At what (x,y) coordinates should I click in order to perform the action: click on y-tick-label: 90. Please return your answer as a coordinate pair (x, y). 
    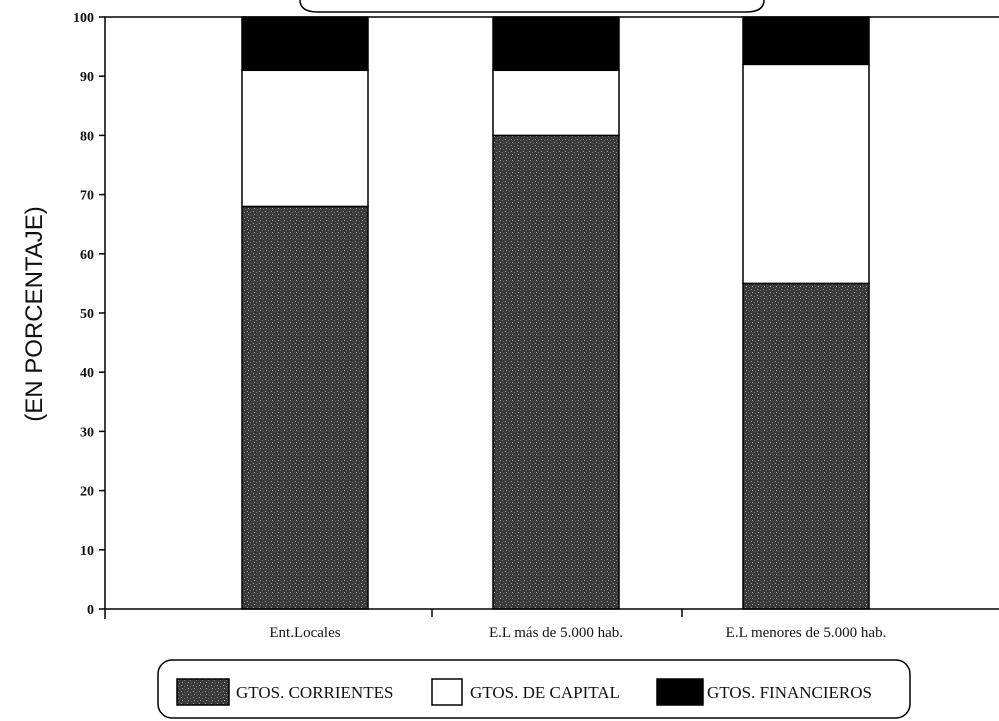
    Looking at the image, I should click on (87, 77).